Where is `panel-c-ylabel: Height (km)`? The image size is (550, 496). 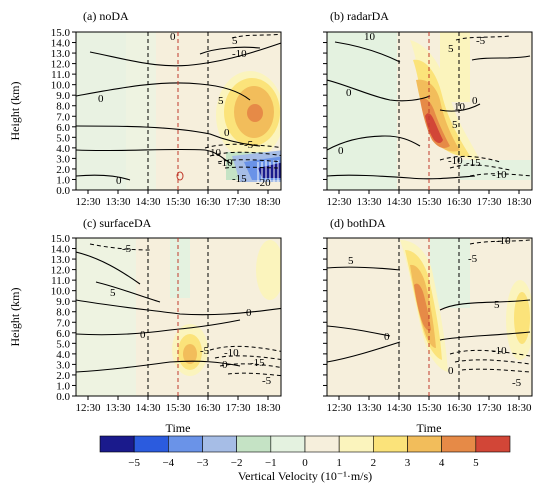
panel-c-ylabel: Height (km) is located at coordinates (15, 317).